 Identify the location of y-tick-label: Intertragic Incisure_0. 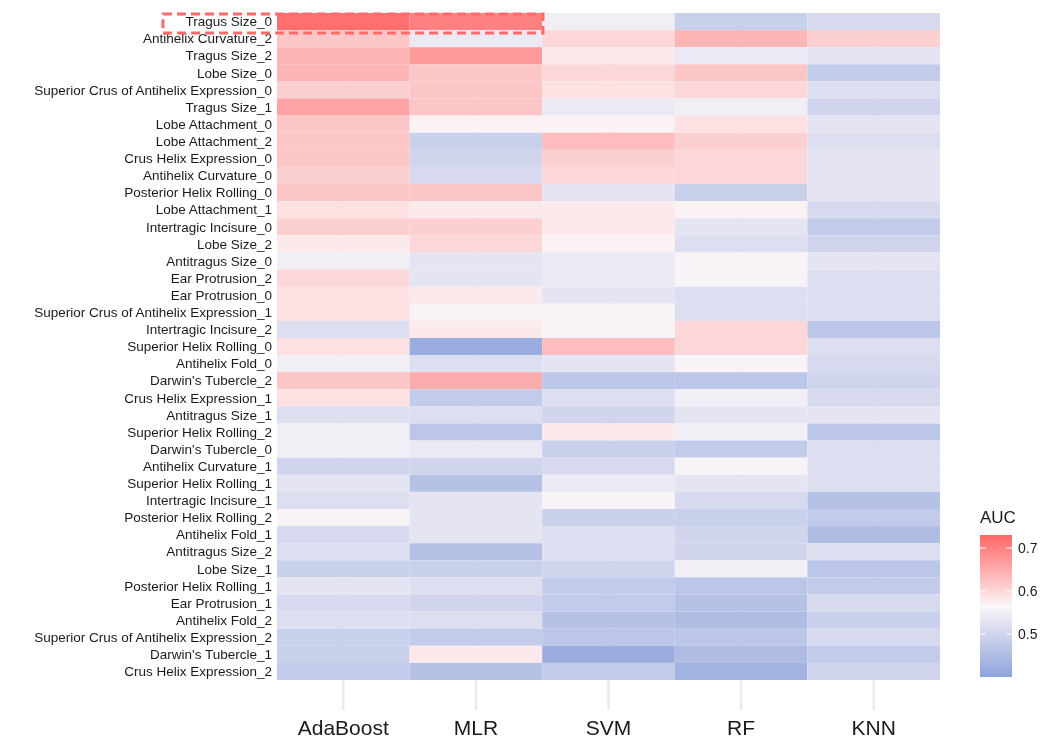
(208, 227).